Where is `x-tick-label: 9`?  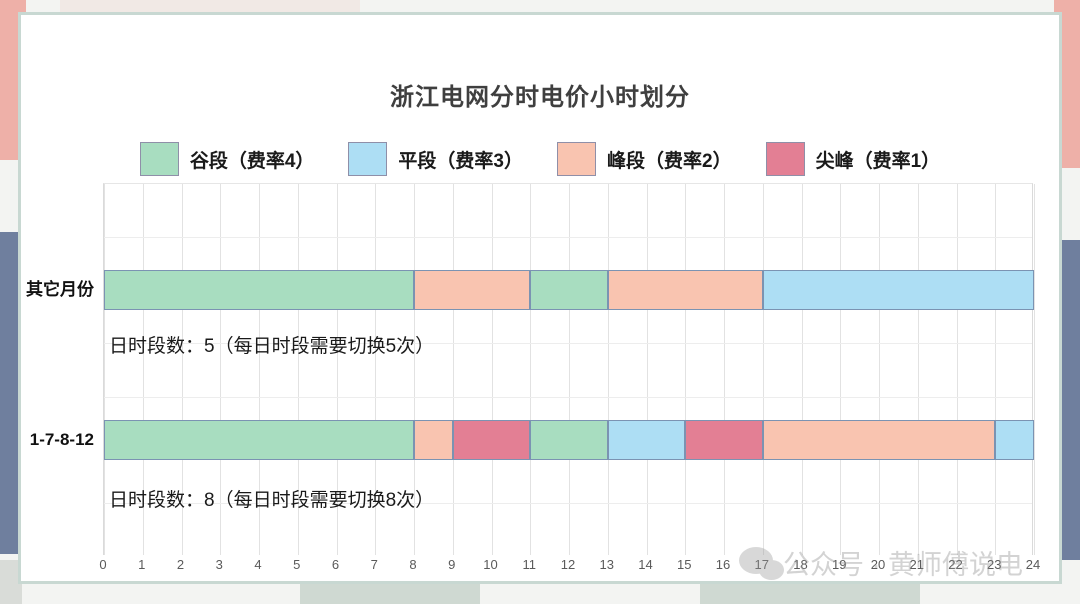
x-tick-label: 9 is located at coordinates (452, 564).